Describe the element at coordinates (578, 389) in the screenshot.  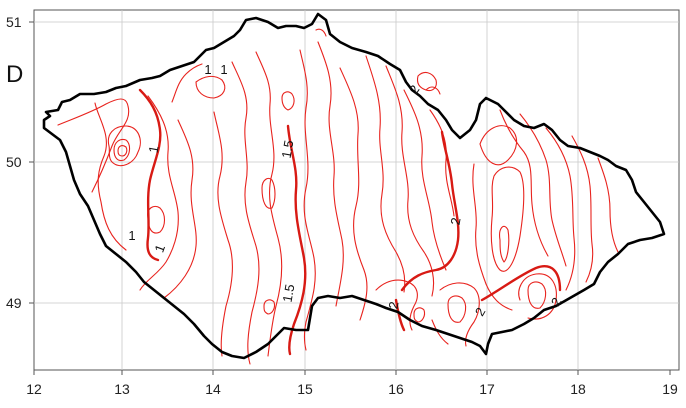
I see `x-tick-label: 18` at that location.